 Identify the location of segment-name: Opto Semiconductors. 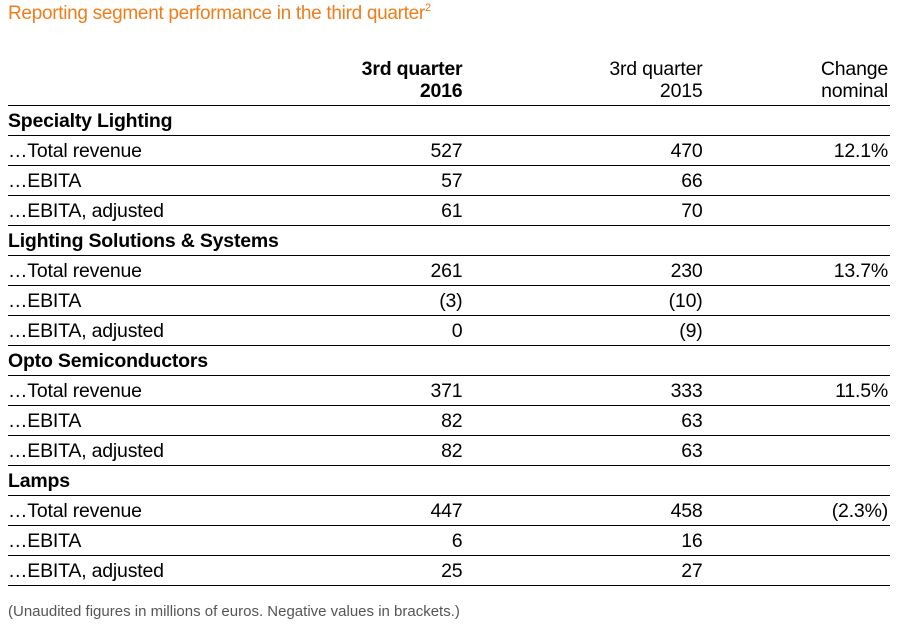
(449, 360).